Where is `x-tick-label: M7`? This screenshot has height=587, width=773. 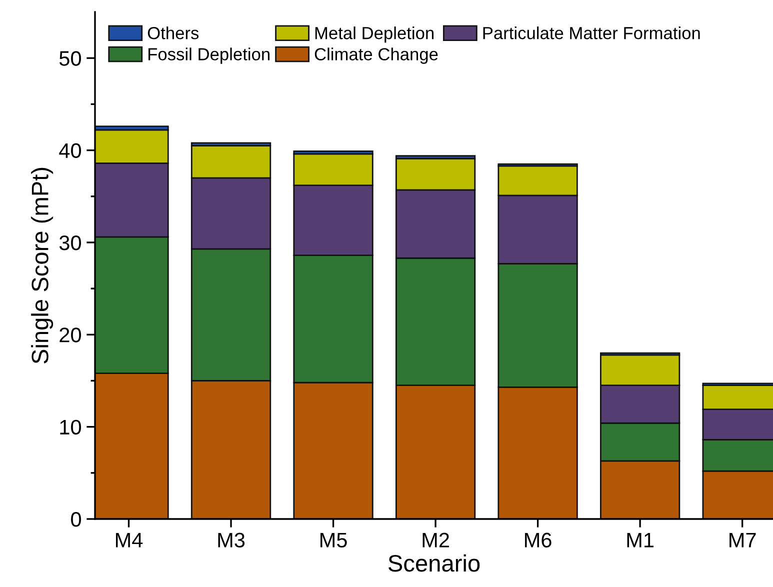
x-tick-label: M7 is located at coordinates (743, 540).